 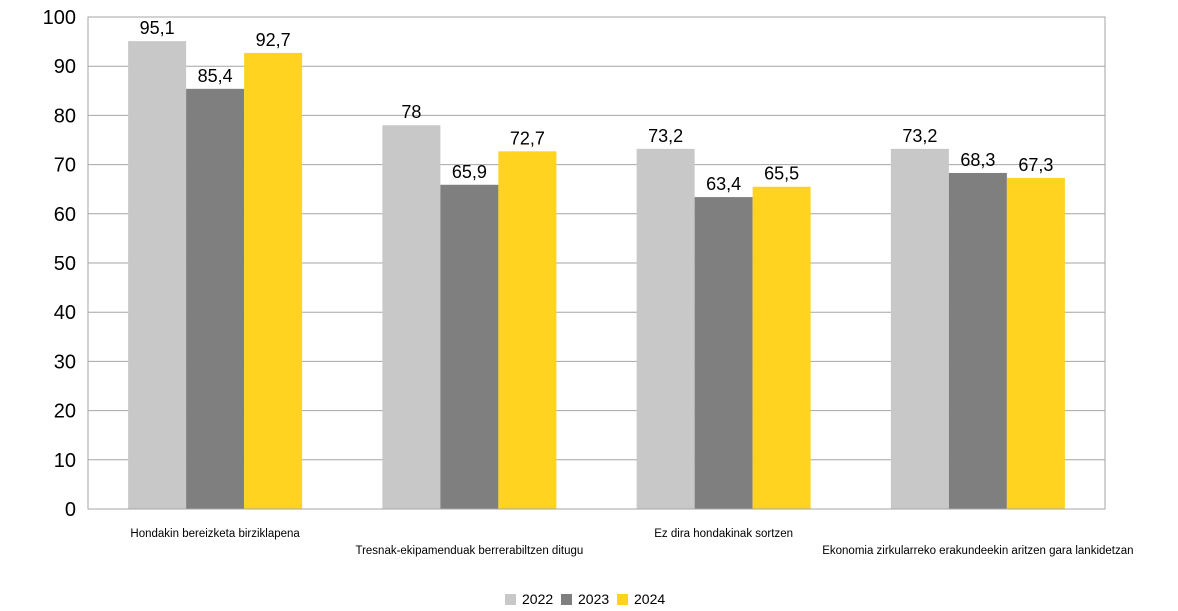 What do you see at coordinates (65, 215) in the screenshot?
I see `y-tick-label: 60` at bounding box center [65, 215].